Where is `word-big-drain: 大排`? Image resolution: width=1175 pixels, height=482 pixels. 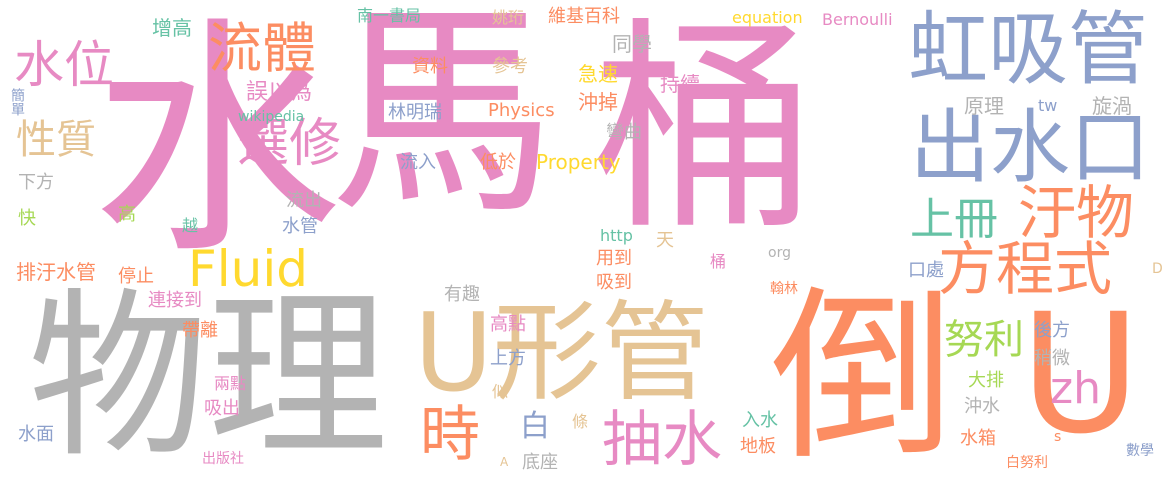 word-big-drain: 大排 is located at coordinates (986, 380).